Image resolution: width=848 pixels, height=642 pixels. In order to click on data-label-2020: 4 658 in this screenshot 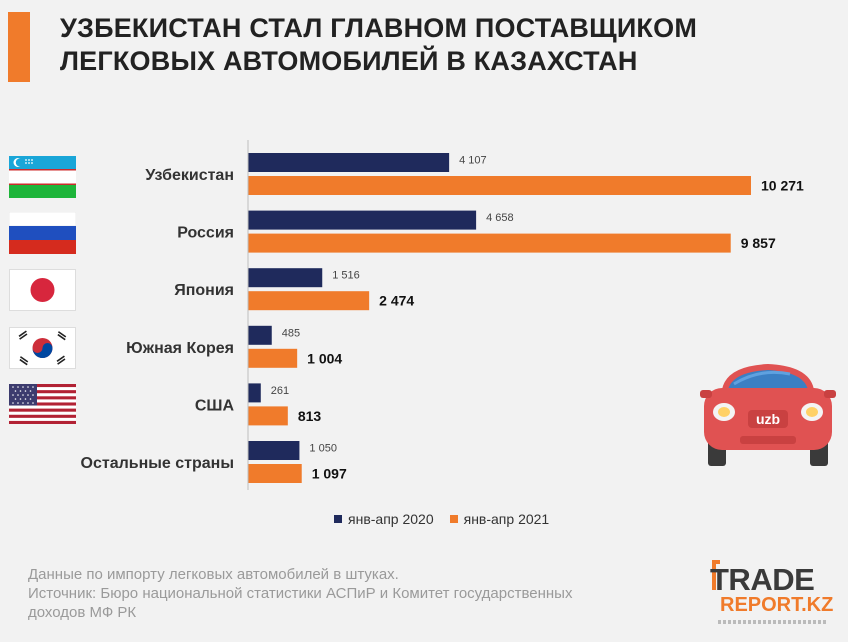, I will do `click(500, 218)`.